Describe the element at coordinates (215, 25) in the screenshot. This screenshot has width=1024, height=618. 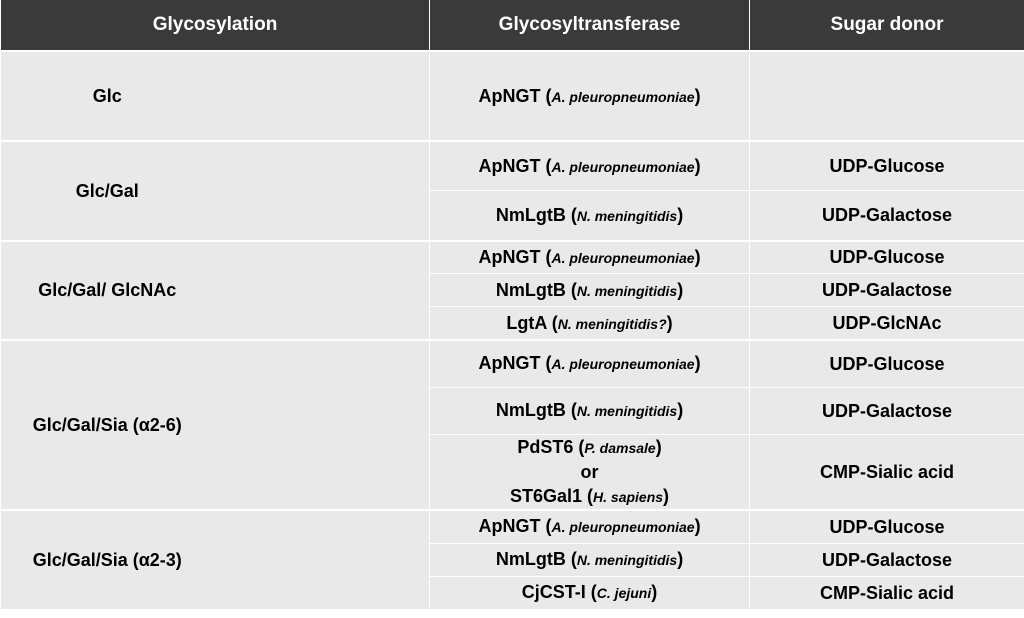
I see `header-glycosylation: Glycosylation` at that location.